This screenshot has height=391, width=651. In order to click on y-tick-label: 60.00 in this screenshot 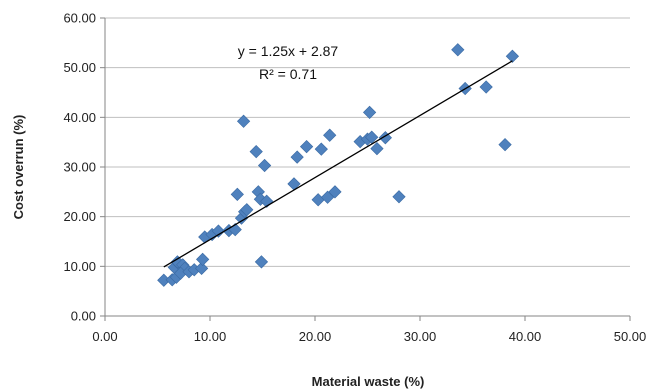, I will do `click(79, 18)`.